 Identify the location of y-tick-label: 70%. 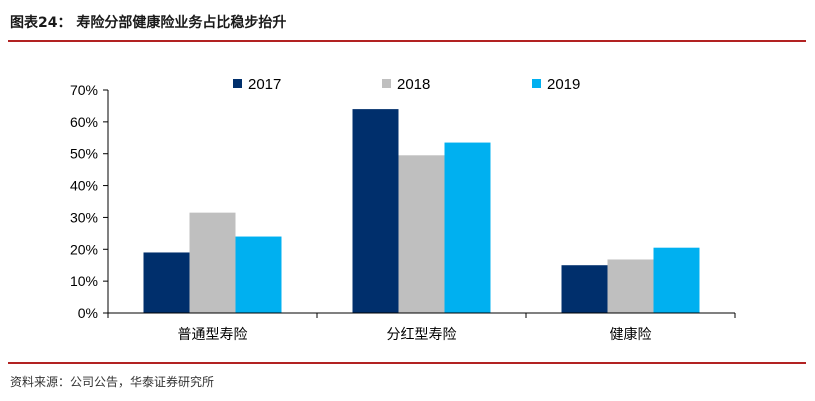
(84, 90).